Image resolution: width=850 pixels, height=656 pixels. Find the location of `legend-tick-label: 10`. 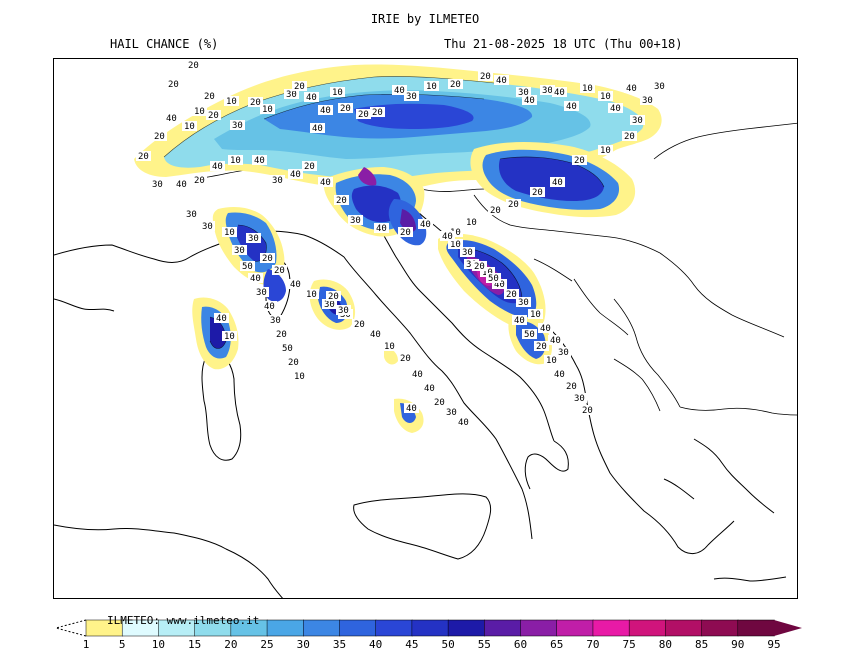

legend-tick-label: 10 is located at coordinates (158, 644).